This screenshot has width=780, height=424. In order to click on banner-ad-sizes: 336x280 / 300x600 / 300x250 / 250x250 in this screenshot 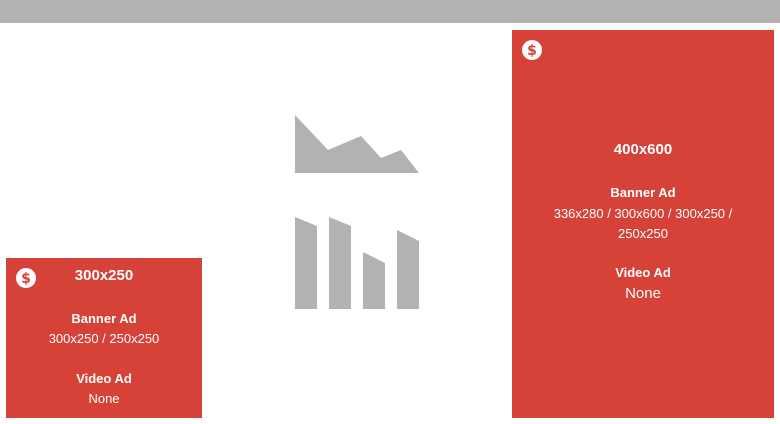, I will do `click(643, 223)`.